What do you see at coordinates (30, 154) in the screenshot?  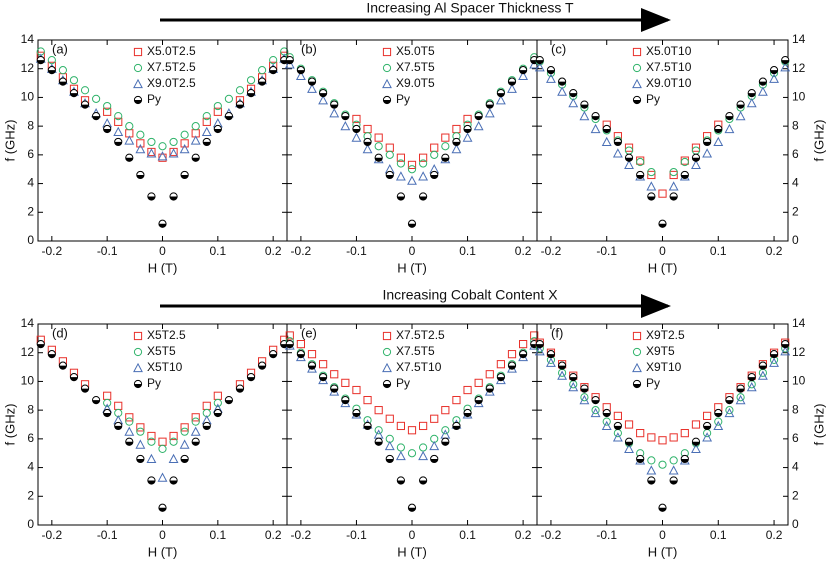 I see `y-tick-label: 6` at bounding box center [30, 154].